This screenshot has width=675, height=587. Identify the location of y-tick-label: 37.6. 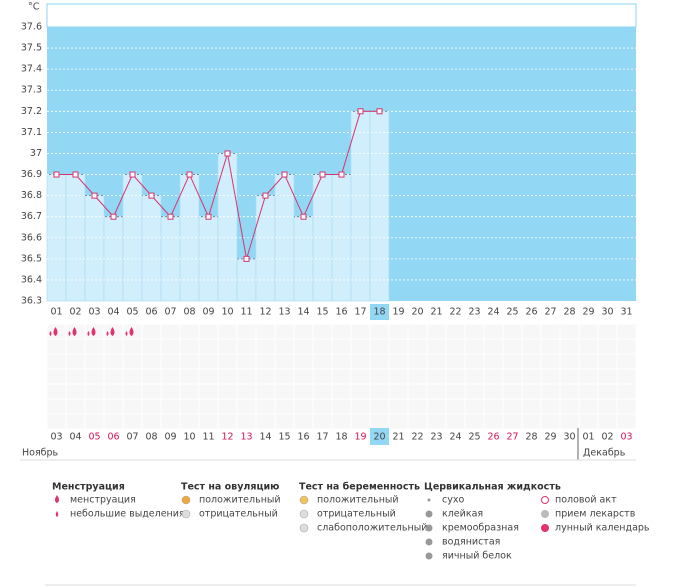
(31, 27).